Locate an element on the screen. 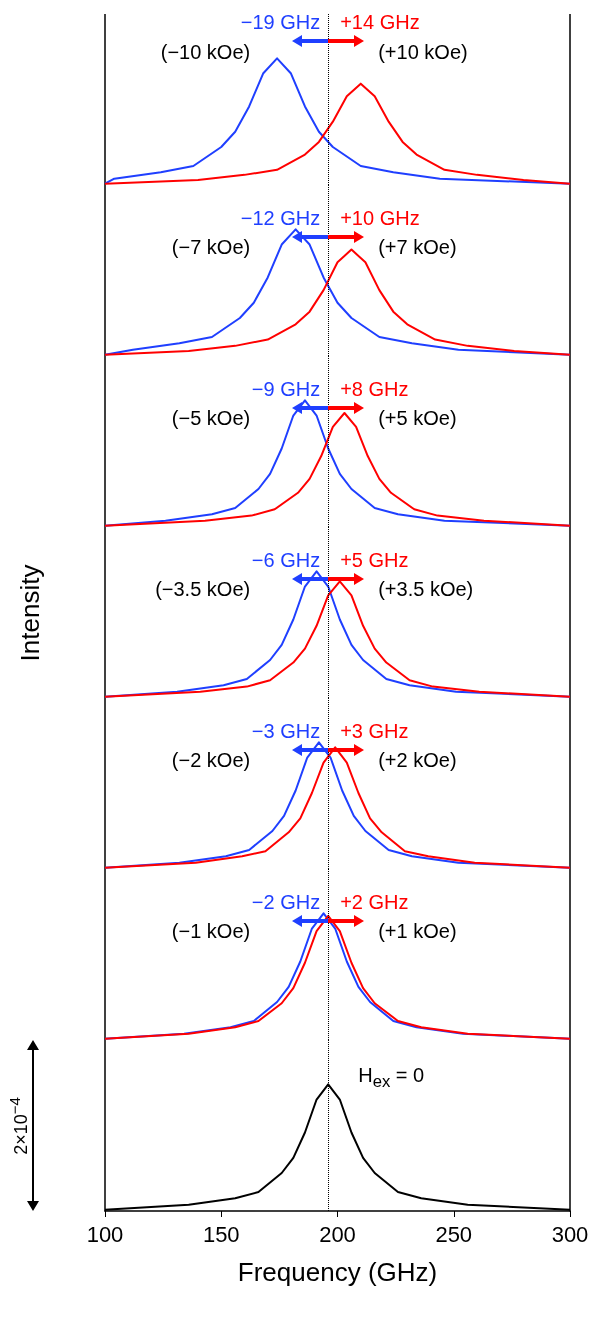  annotation: (+3.5 kOe) is located at coordinates (426, 589).